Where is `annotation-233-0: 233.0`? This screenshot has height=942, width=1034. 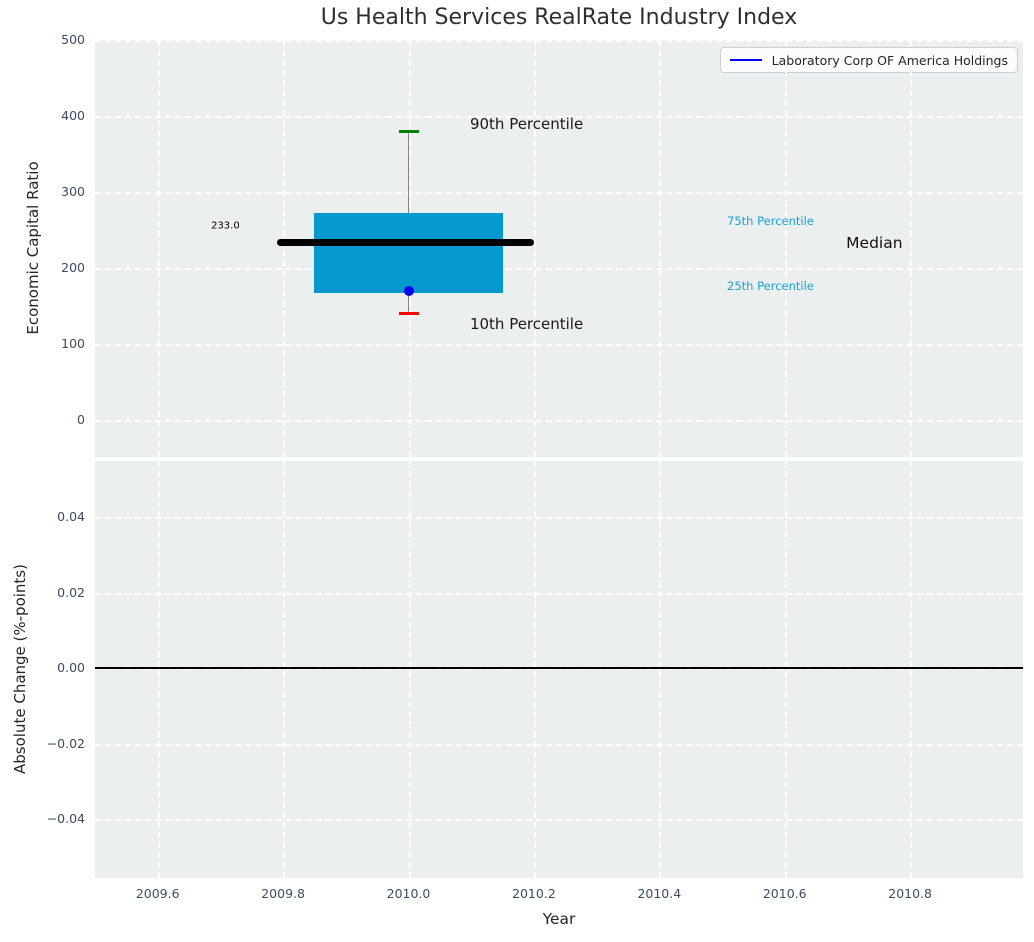
annotation-233-0: 233.0 is located at coordinates (225, 226).